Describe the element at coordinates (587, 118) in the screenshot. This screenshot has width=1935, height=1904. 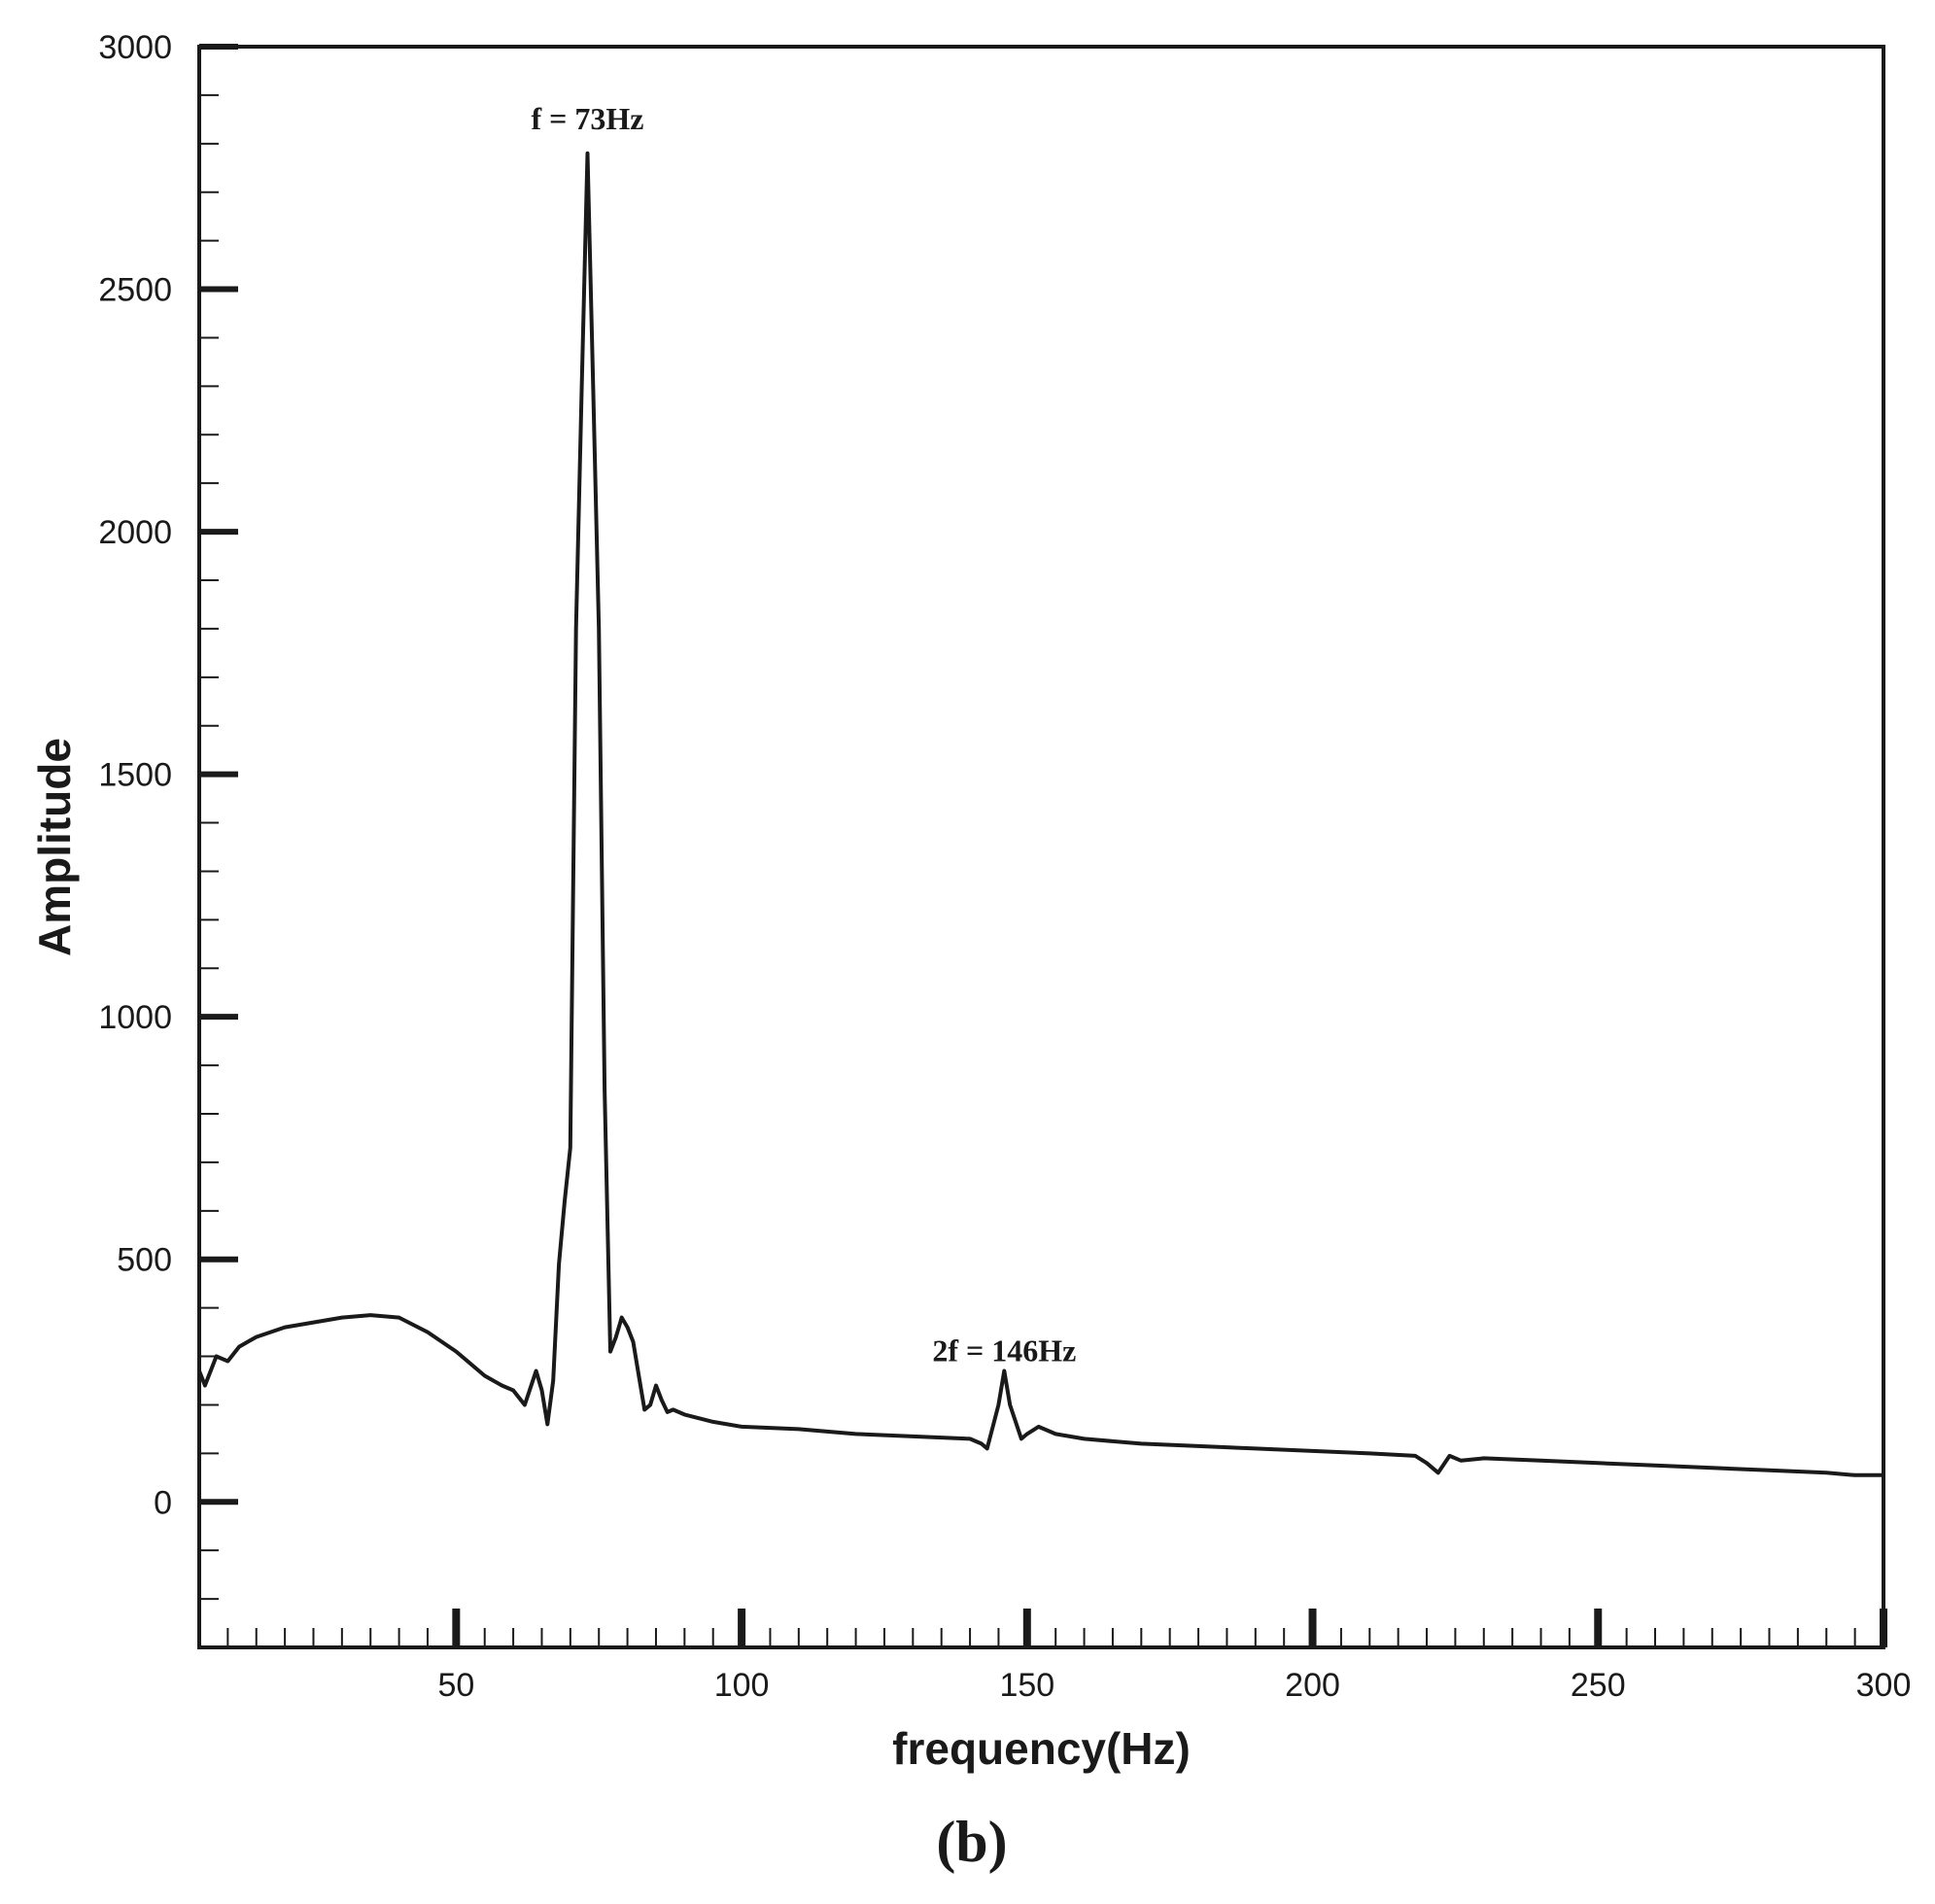
I see `peak-annotation: f = 73Hz` at that location.